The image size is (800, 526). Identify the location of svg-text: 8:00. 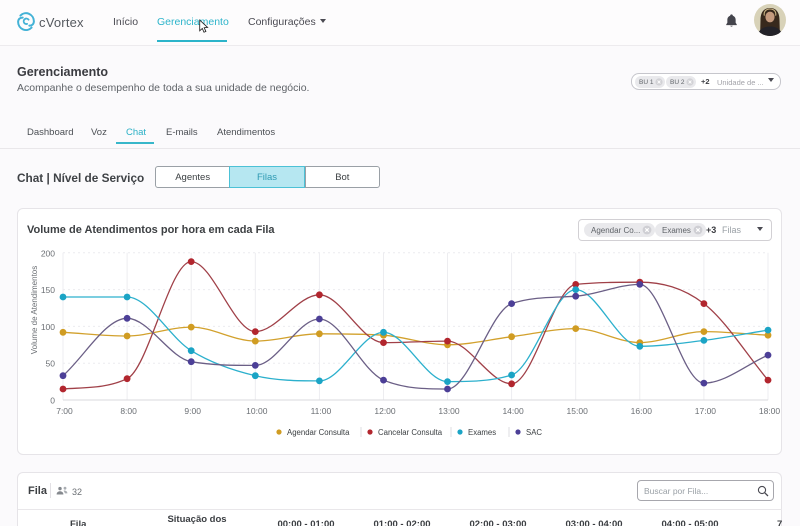
(128, 411).